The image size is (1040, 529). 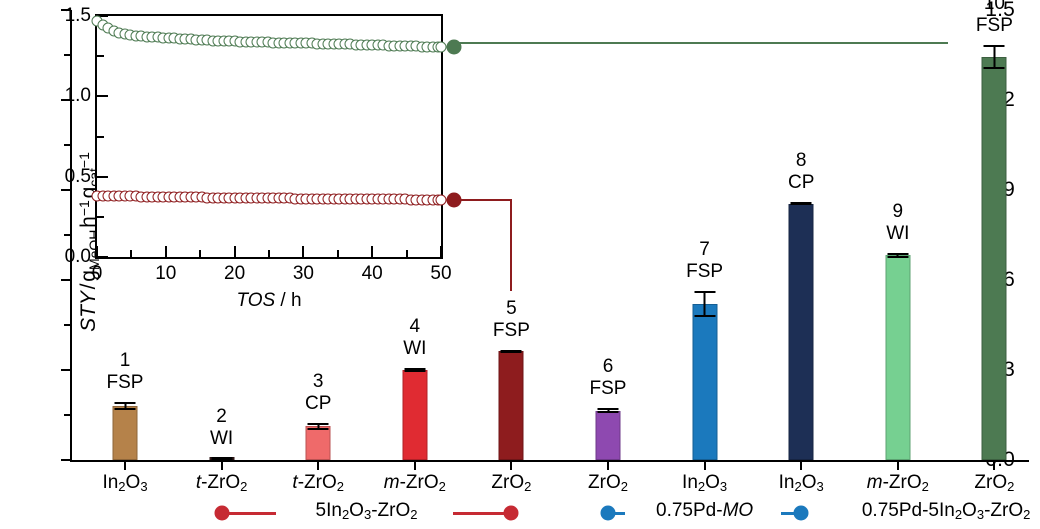 What do you see at coordinates (372, 273) in the screenshot?
I see `inset-x-tick-label: 40` at bounding box center [372, 273].